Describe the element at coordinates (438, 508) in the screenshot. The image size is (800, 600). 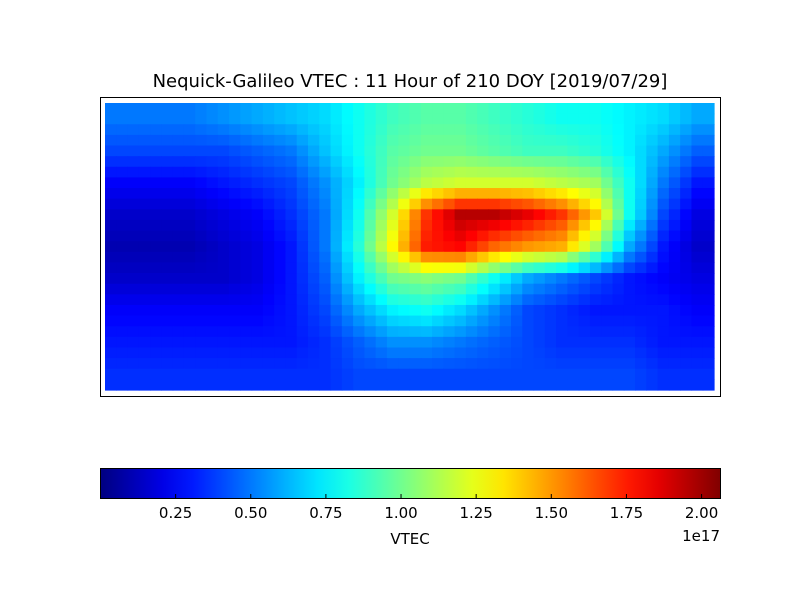
I see `colorbar-ticks: 0.25 0.50 0.75 1.00 1.25 1.50 1.75 2.00` at that location.